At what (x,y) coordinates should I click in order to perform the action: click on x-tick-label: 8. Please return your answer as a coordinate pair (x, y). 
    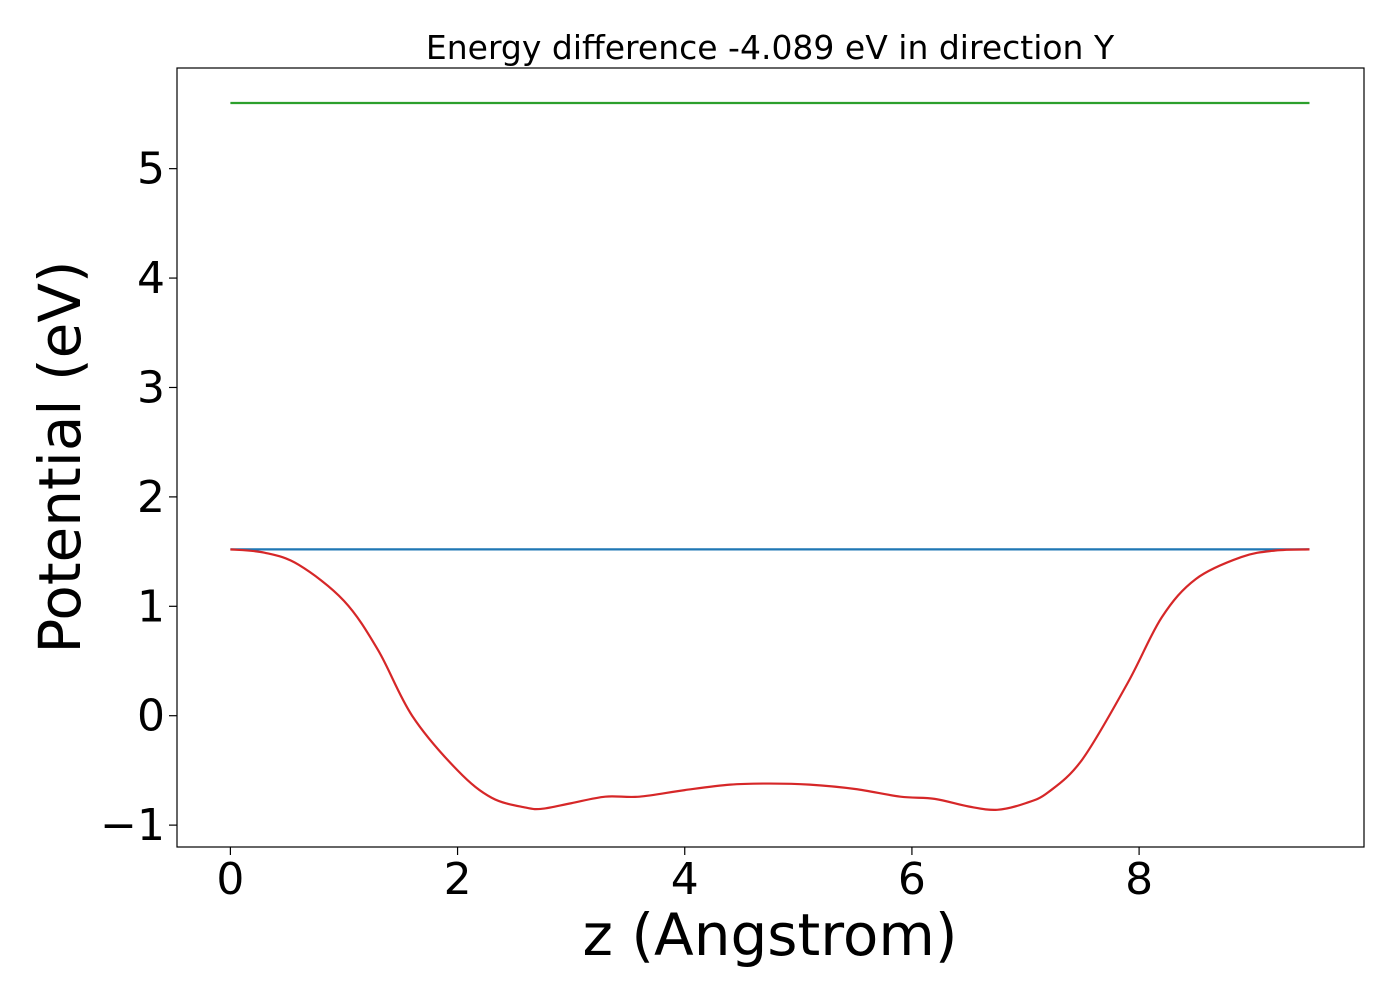
    Looking at the image, I should click on (1139, 879).